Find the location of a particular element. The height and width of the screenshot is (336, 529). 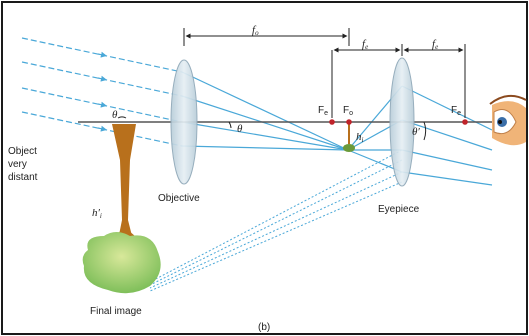

caption-label: (b) is located at coordinates (264, 327).